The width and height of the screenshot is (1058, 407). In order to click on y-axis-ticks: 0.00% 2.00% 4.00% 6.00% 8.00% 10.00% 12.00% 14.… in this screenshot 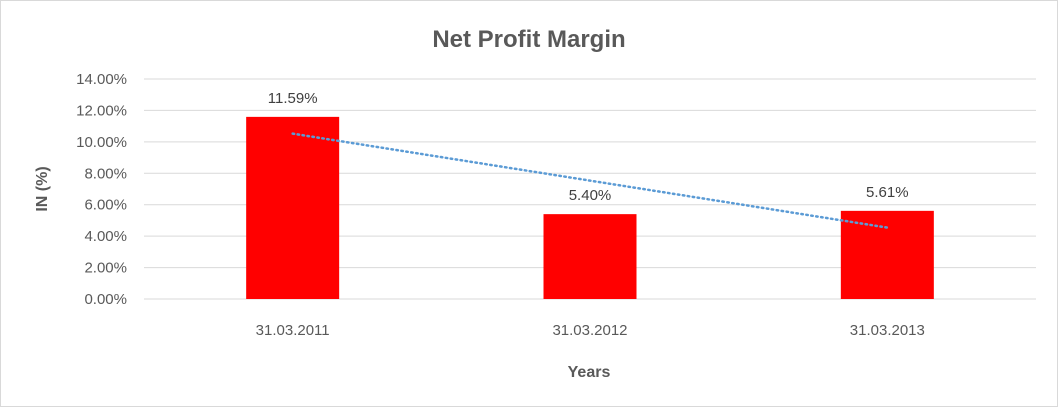, I will do `click(101, 189)`.